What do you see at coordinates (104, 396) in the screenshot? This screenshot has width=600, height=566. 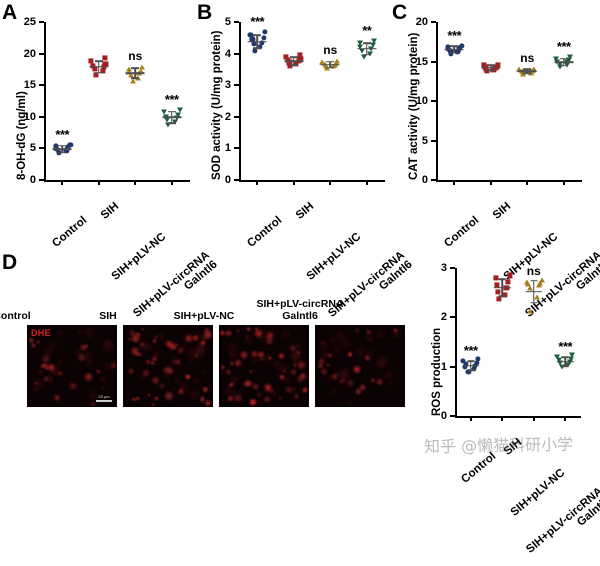 I see `scale-bar-text: 25 µm` at bounding box center [104, 396].